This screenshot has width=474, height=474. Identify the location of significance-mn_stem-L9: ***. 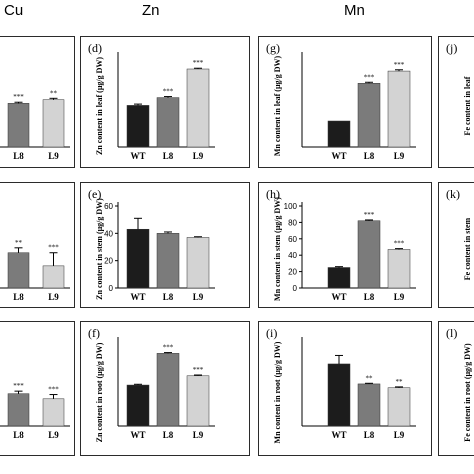
(399, 244).